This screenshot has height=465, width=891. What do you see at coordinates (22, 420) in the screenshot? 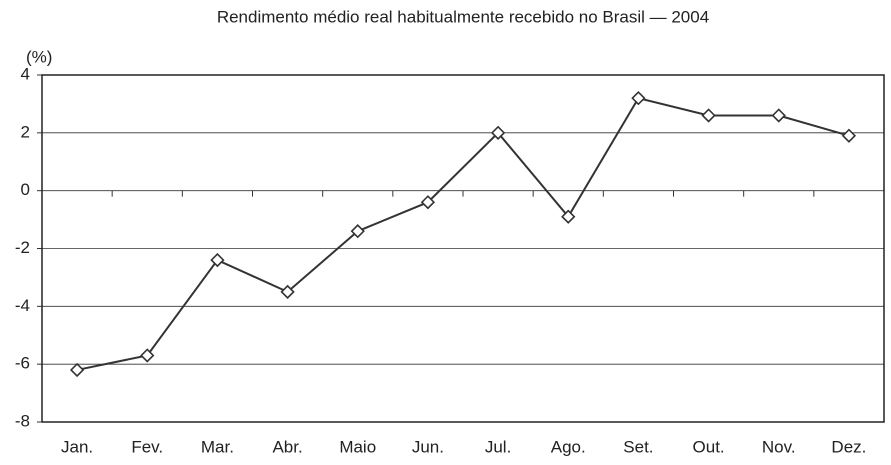
I see `y-tick-label: -8` at bounding box center [22, 420].